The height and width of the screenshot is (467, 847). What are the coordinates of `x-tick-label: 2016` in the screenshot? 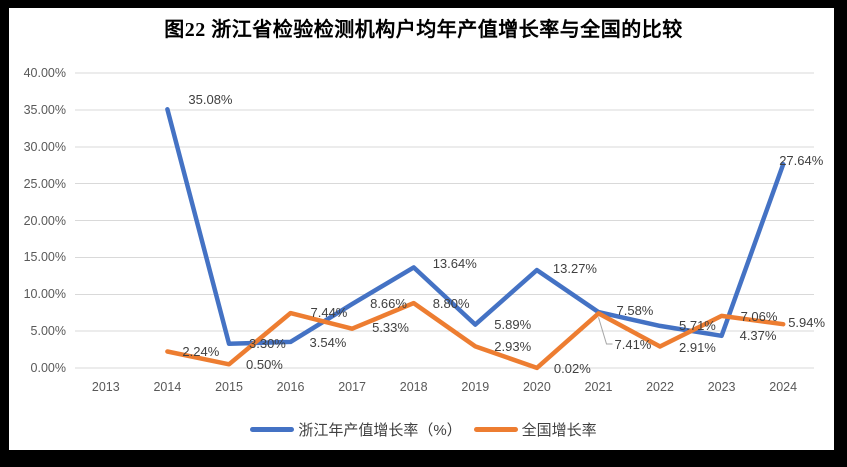 It's located at (290, 387).